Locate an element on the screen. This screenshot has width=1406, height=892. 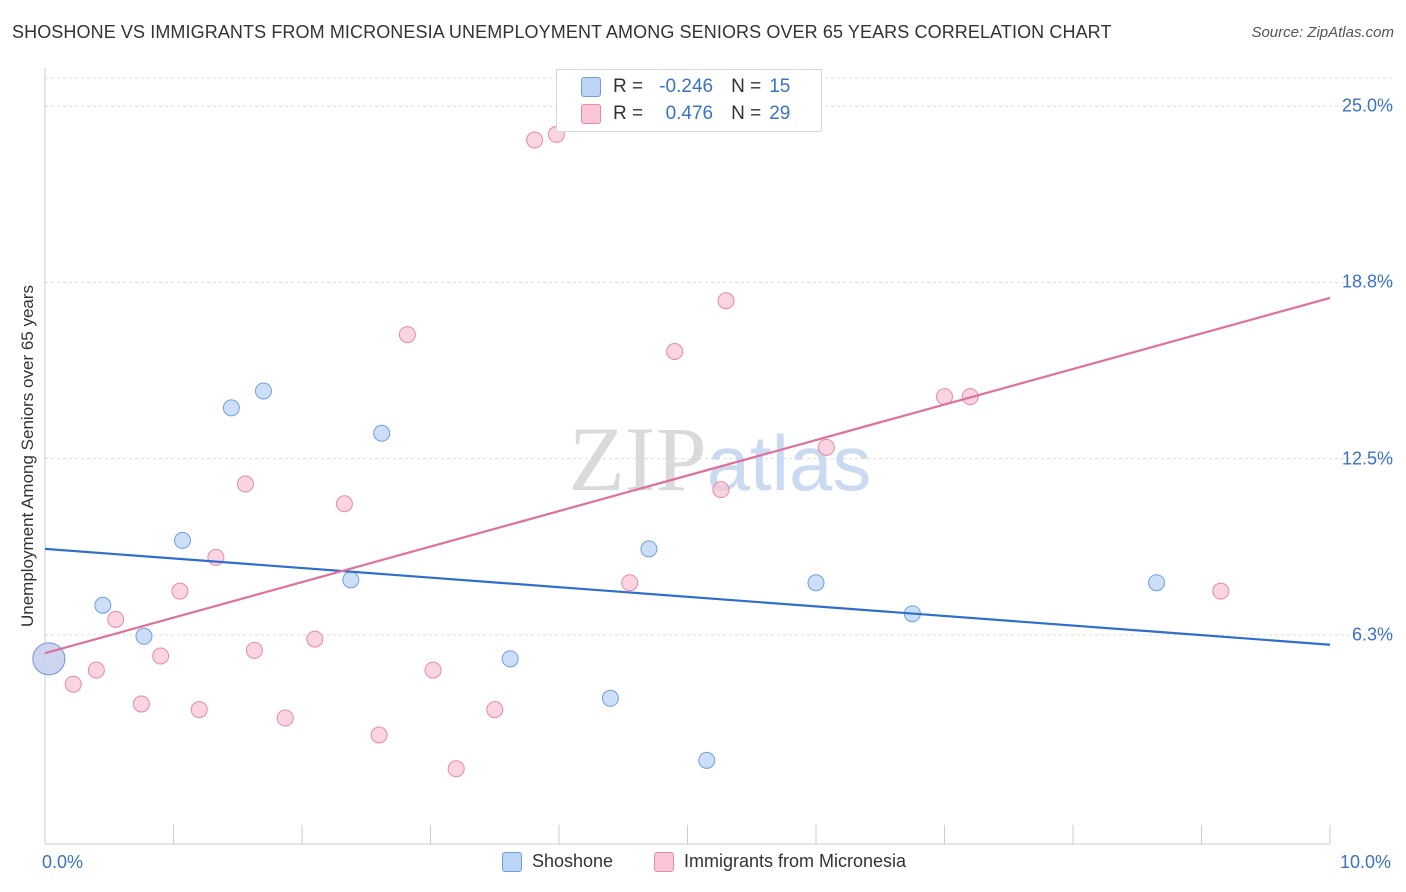
source-label: Source: ZipAtlas.com is located at coordinates (1322, 32).